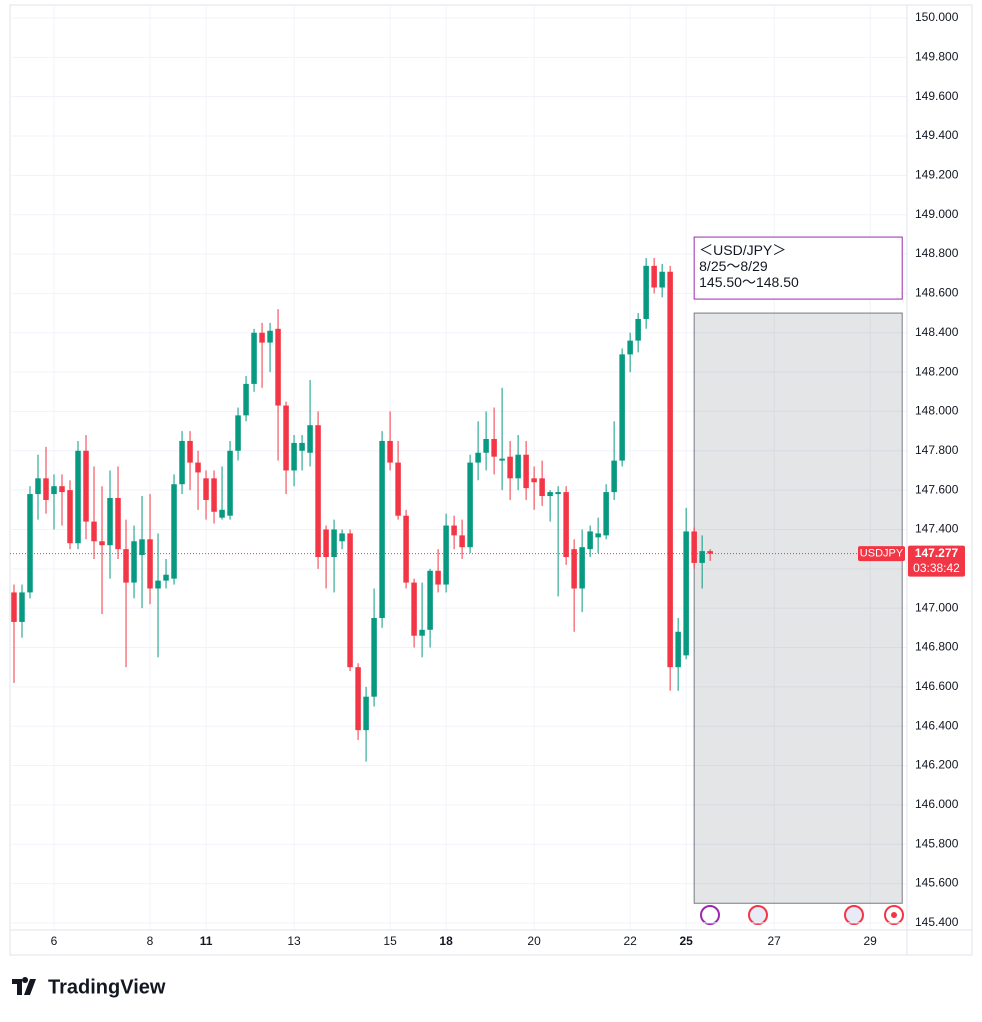  I want to click on y-tick-label: 148.800, so click(937, 253).